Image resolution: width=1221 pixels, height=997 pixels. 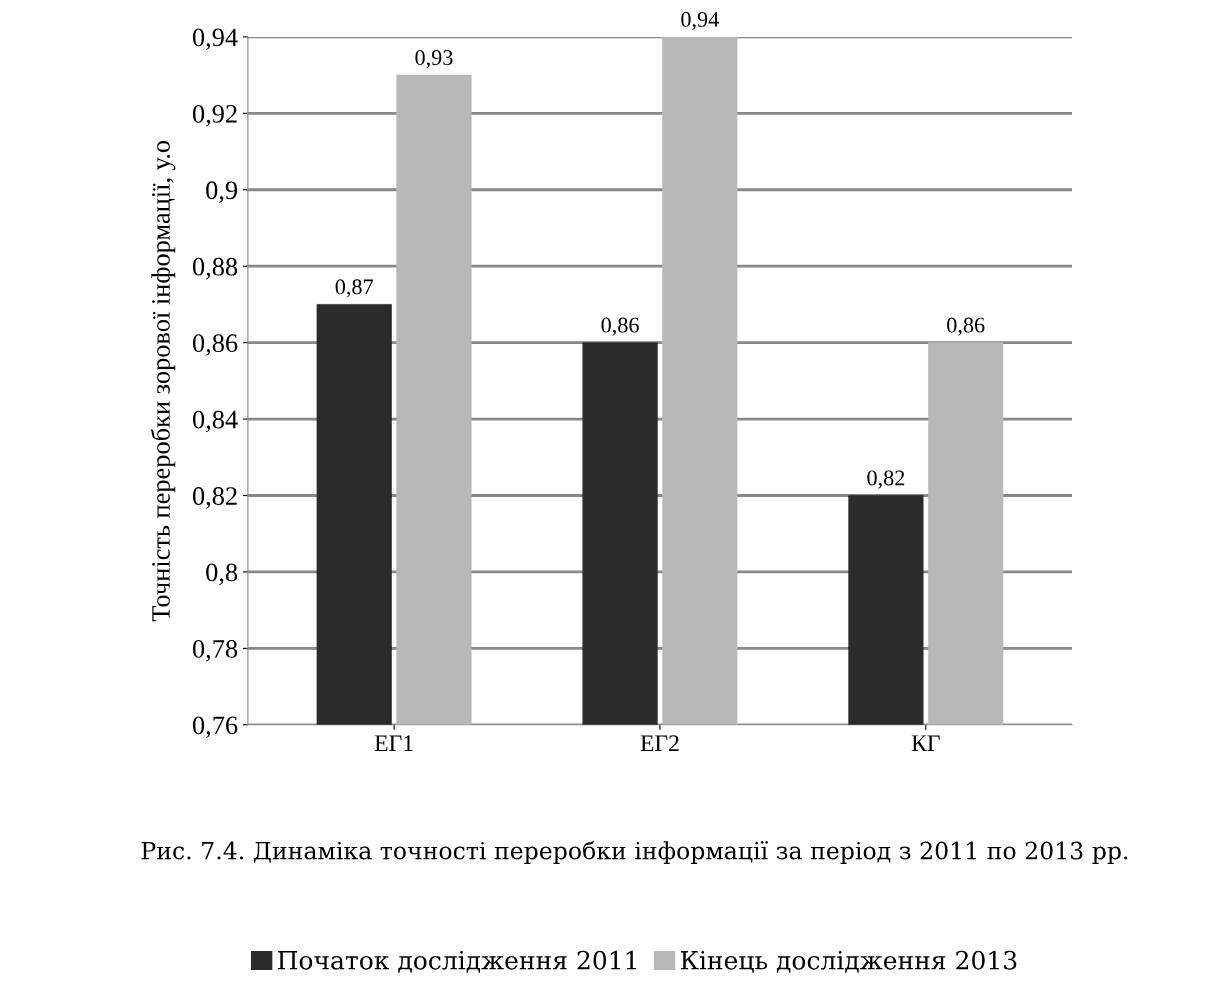 I want to click on x-tick-label: КГ, so click(x=925, y=743).